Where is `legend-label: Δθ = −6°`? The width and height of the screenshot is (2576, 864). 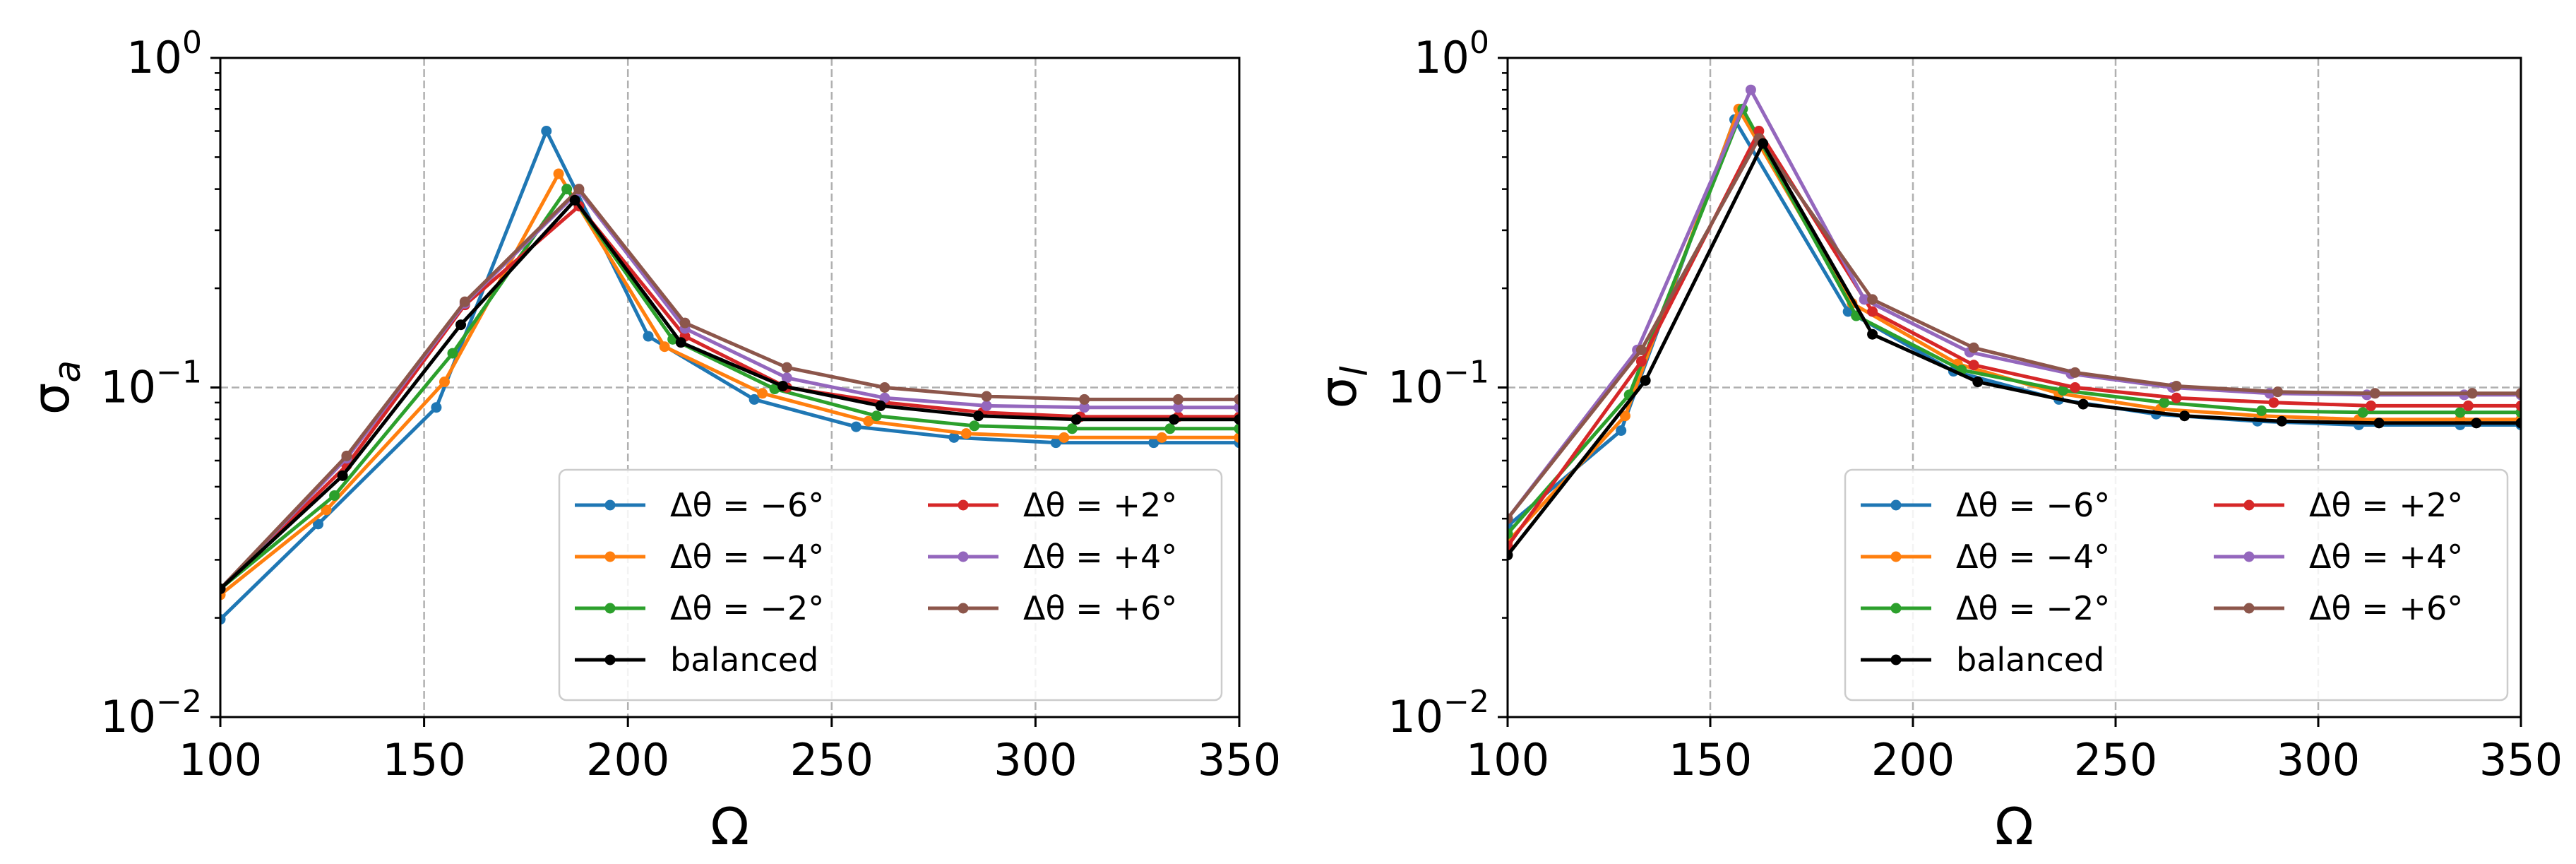
legend-label: Δθ = −6° is located at coordinates (2033, 505).